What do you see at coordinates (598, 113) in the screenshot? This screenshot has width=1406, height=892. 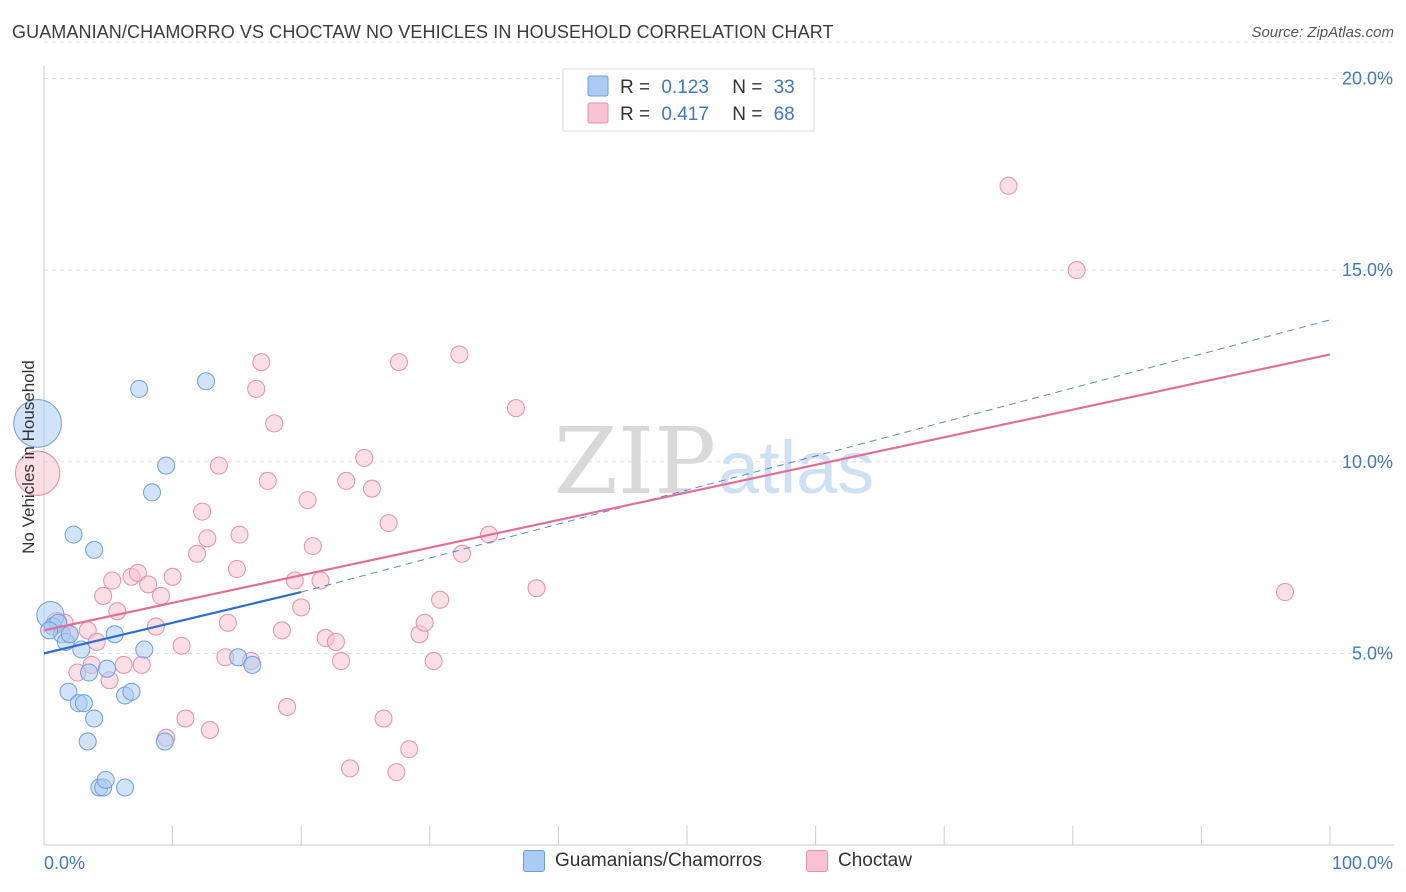 I see `legend-swatch-pink` at bounding box center [598, 113].